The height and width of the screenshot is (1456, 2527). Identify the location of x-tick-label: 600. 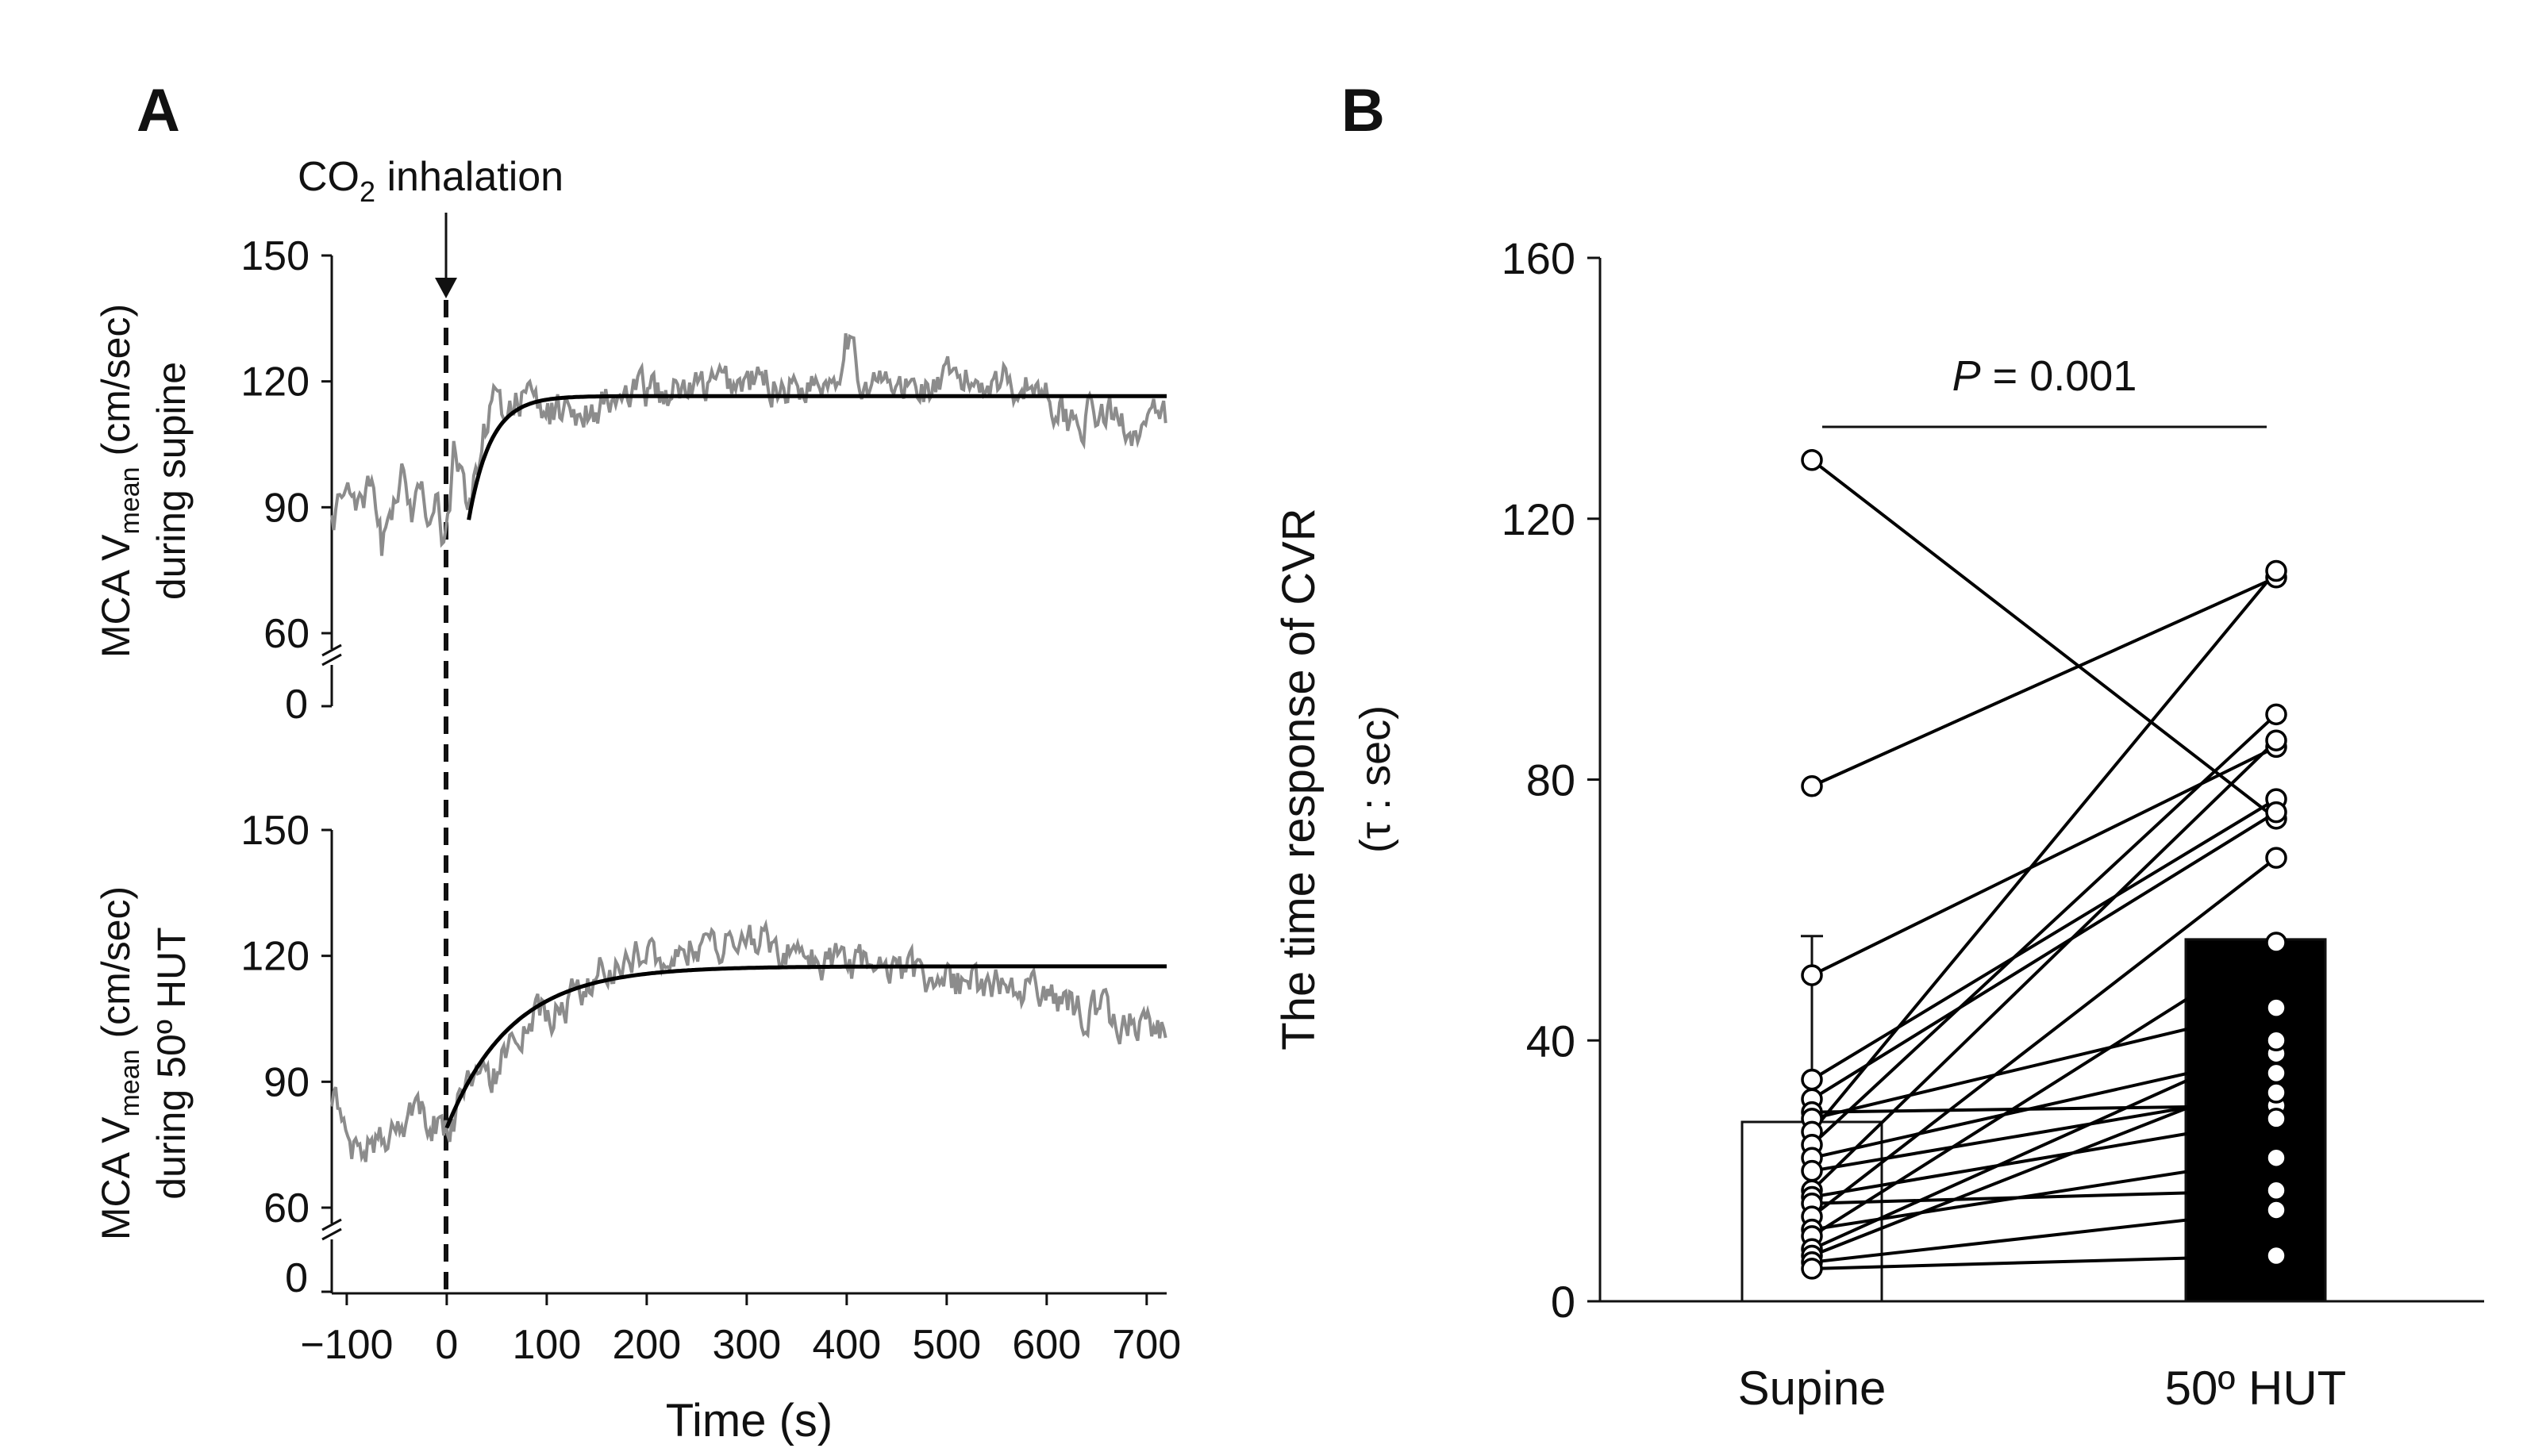
(1046, 1345).